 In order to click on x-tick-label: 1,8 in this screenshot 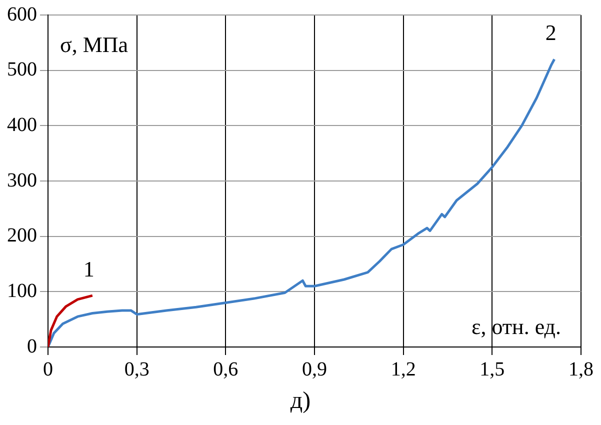, I will do `click(581, 369)`.